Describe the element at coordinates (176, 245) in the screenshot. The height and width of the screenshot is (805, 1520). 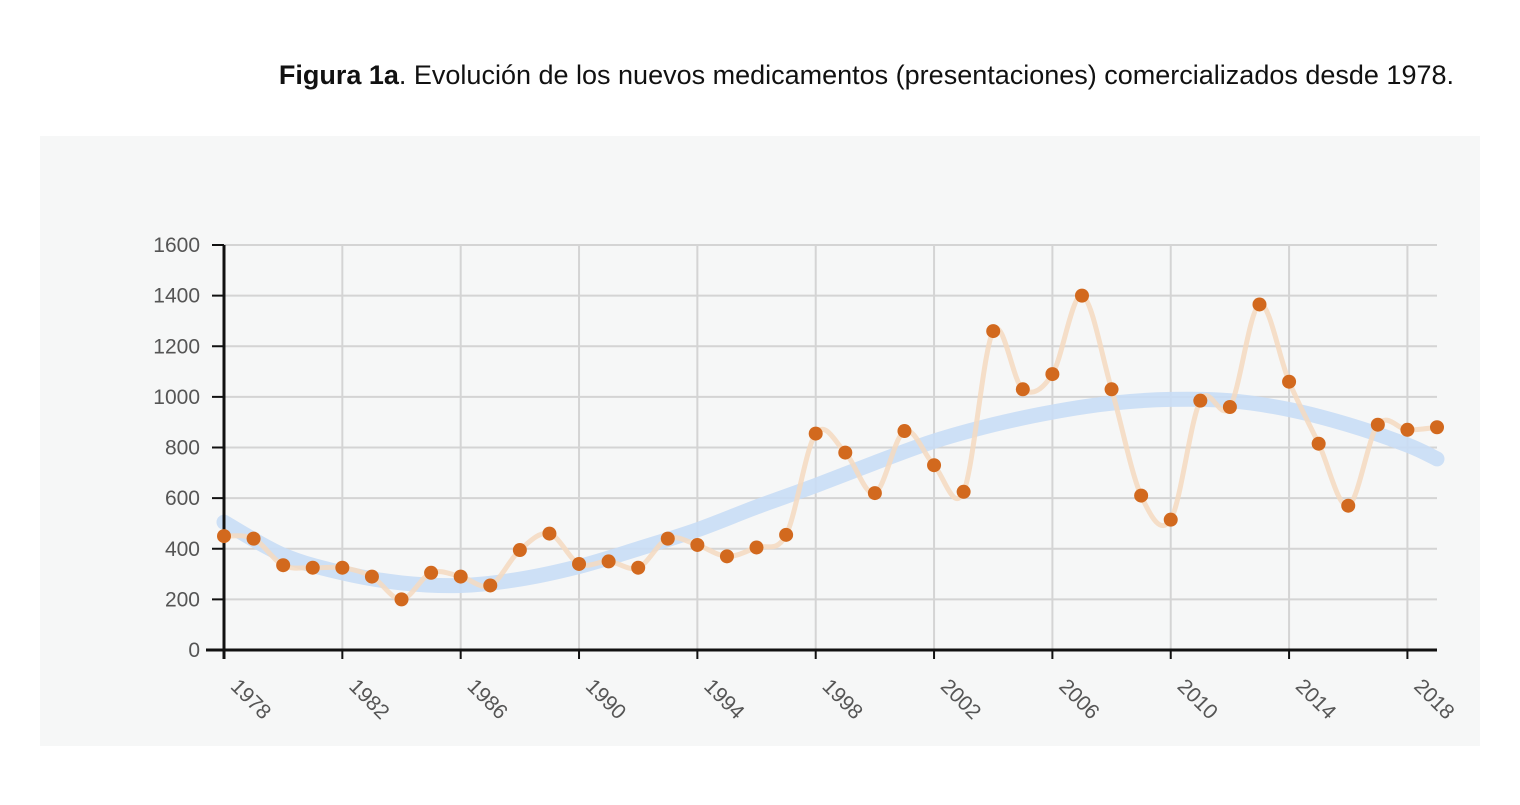
I see `y-tick-label: 1600` at that location.